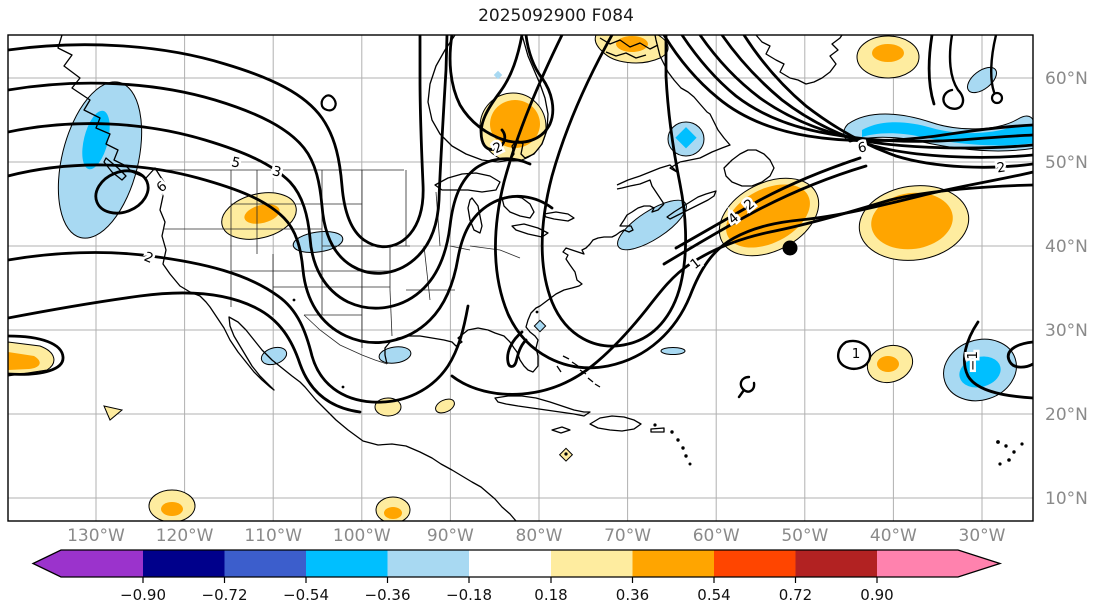 The image size is (1105, 615). Describe the element at coordinates (362, 536) in the screenshot. I see `lon-tick-label: 100°W` at that location.